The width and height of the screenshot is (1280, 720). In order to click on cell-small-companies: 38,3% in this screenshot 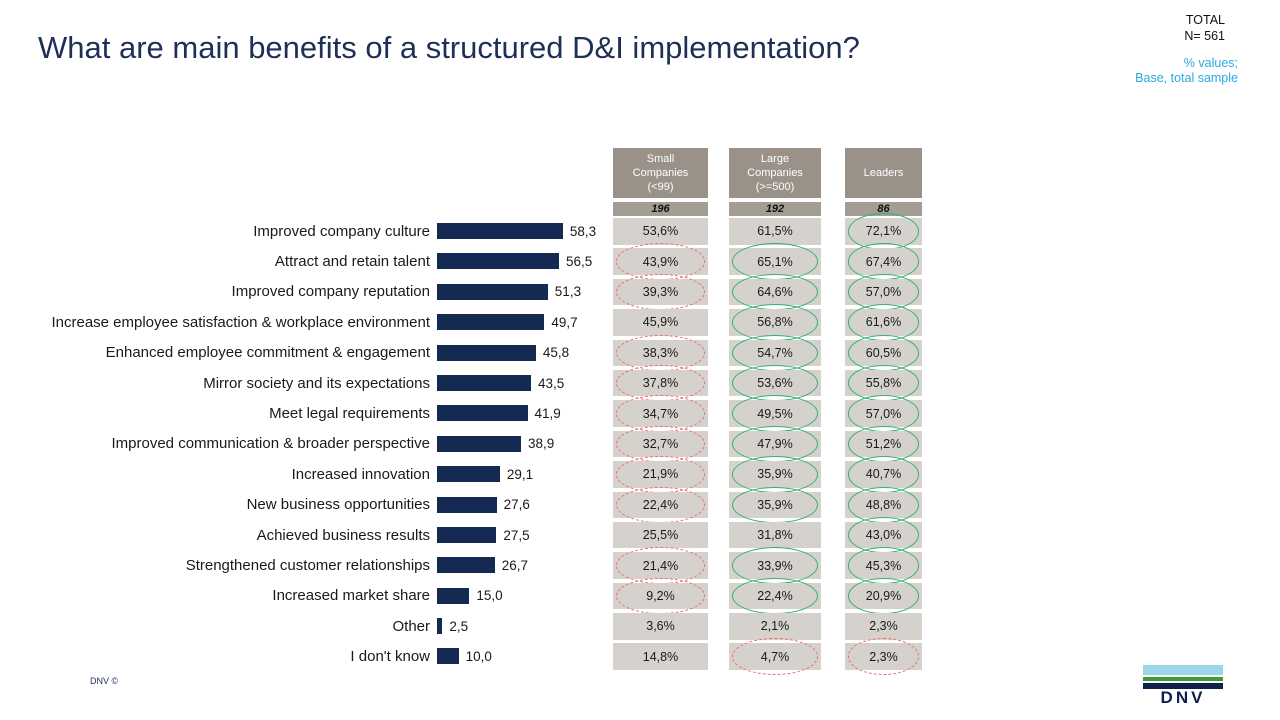, I will do `click(660, 353)`.